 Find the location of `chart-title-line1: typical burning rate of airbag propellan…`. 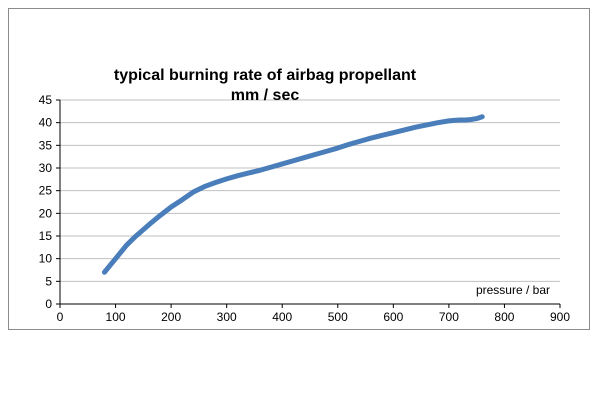

chart-title-line1: typical burning rate of airbag propellan… is located at coordinates (265, 75).